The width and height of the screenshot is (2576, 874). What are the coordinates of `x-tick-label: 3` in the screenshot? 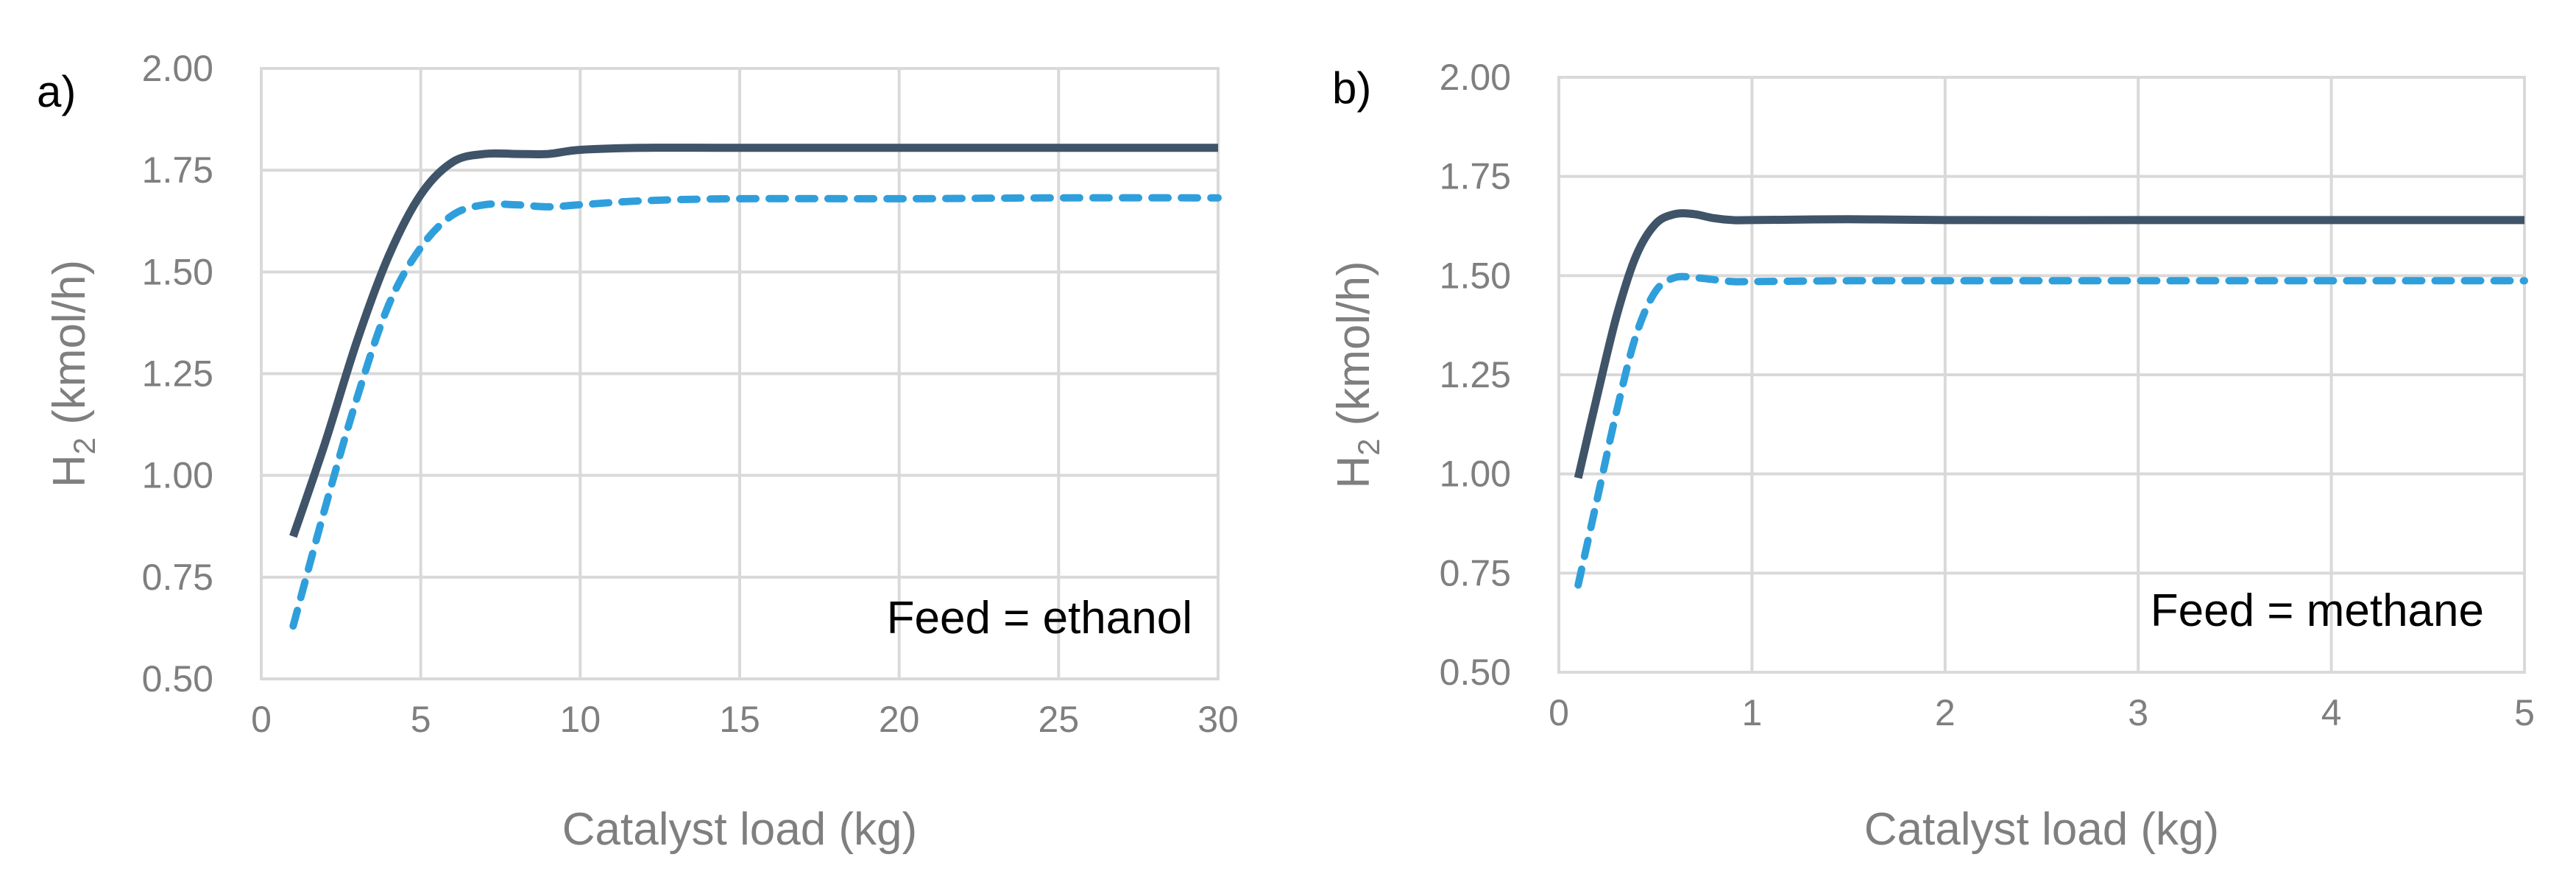 It's located at (2138, 712).